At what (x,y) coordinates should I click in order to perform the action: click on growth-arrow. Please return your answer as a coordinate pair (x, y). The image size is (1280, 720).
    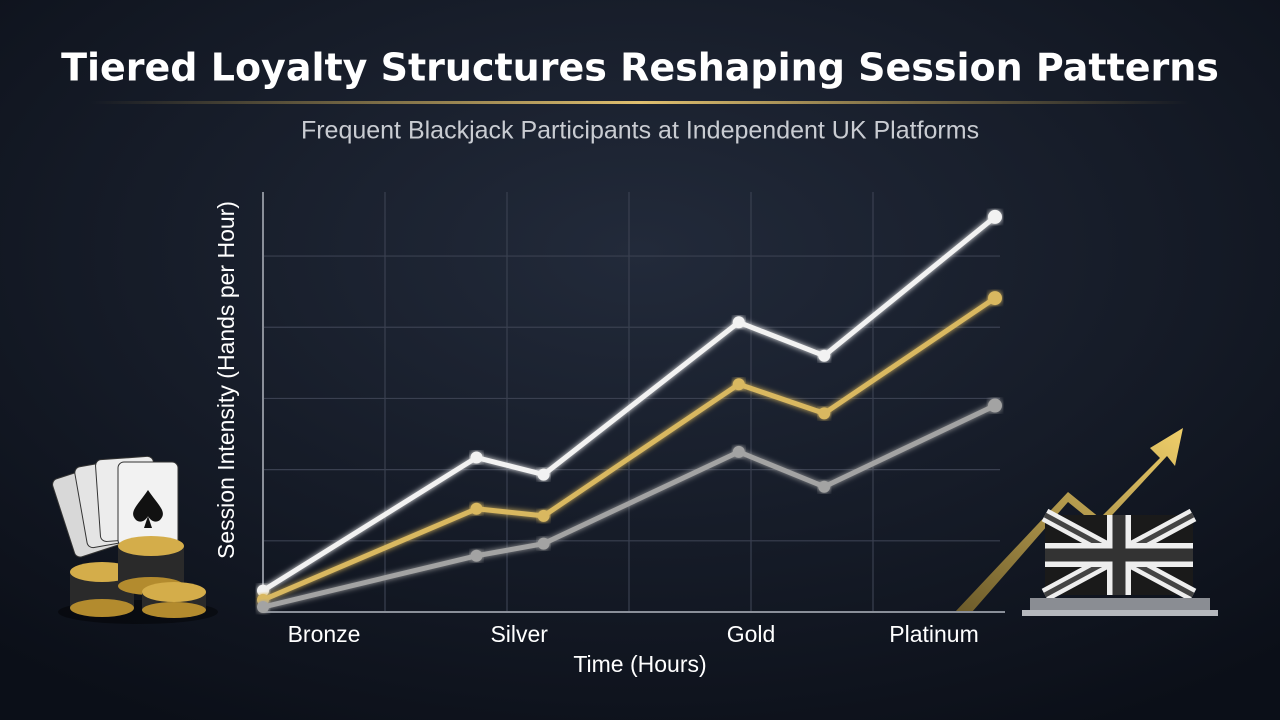
    Looking at the image, I should click on (1069, 520).